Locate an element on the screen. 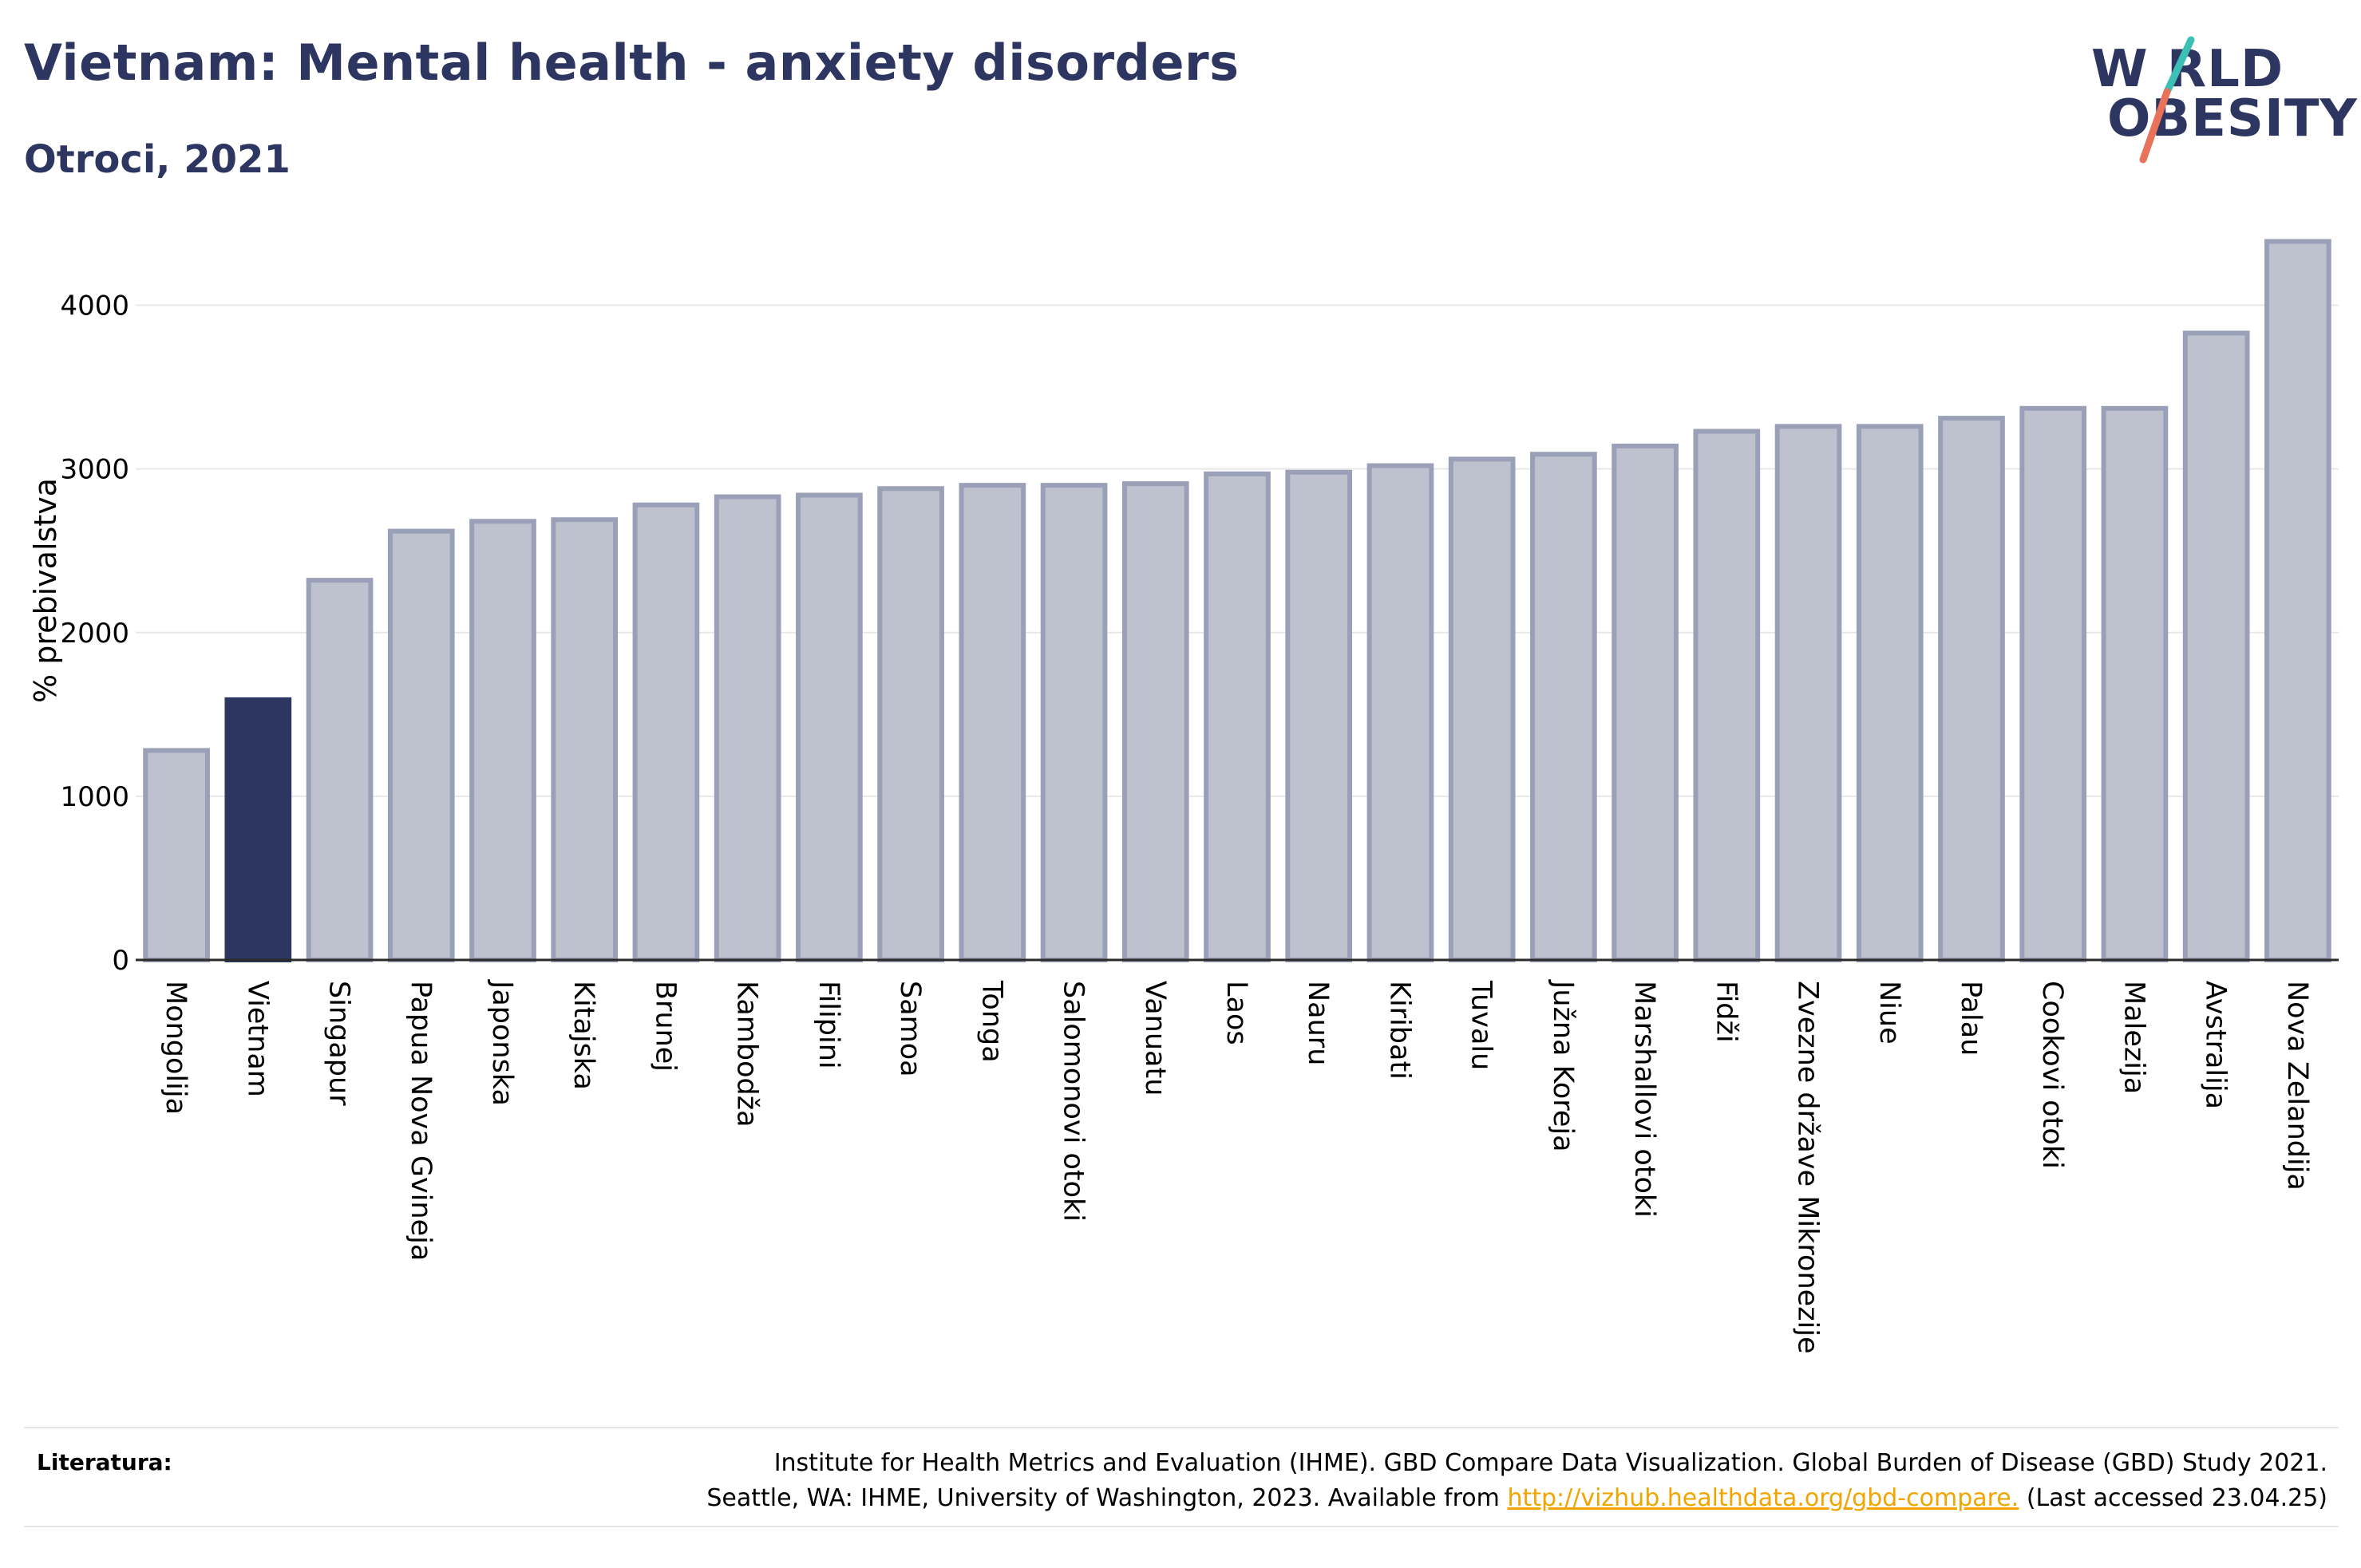  y-tick-label: 1000 is located at coordinates (94, 797).